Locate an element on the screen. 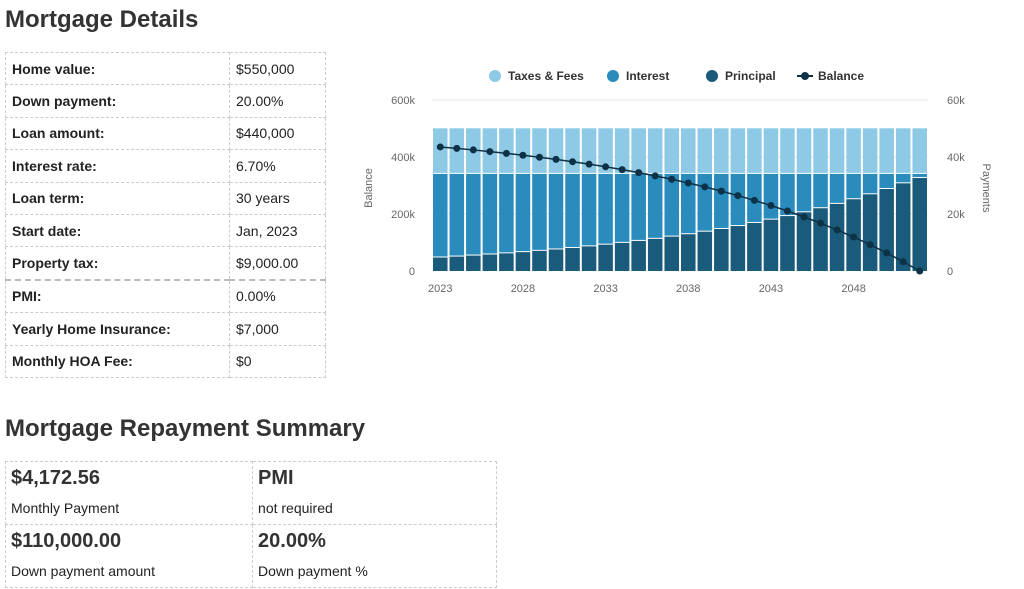 This screenshot has height=589, width=1024. detail-label: PMI: is located at coordinates (117, 296).